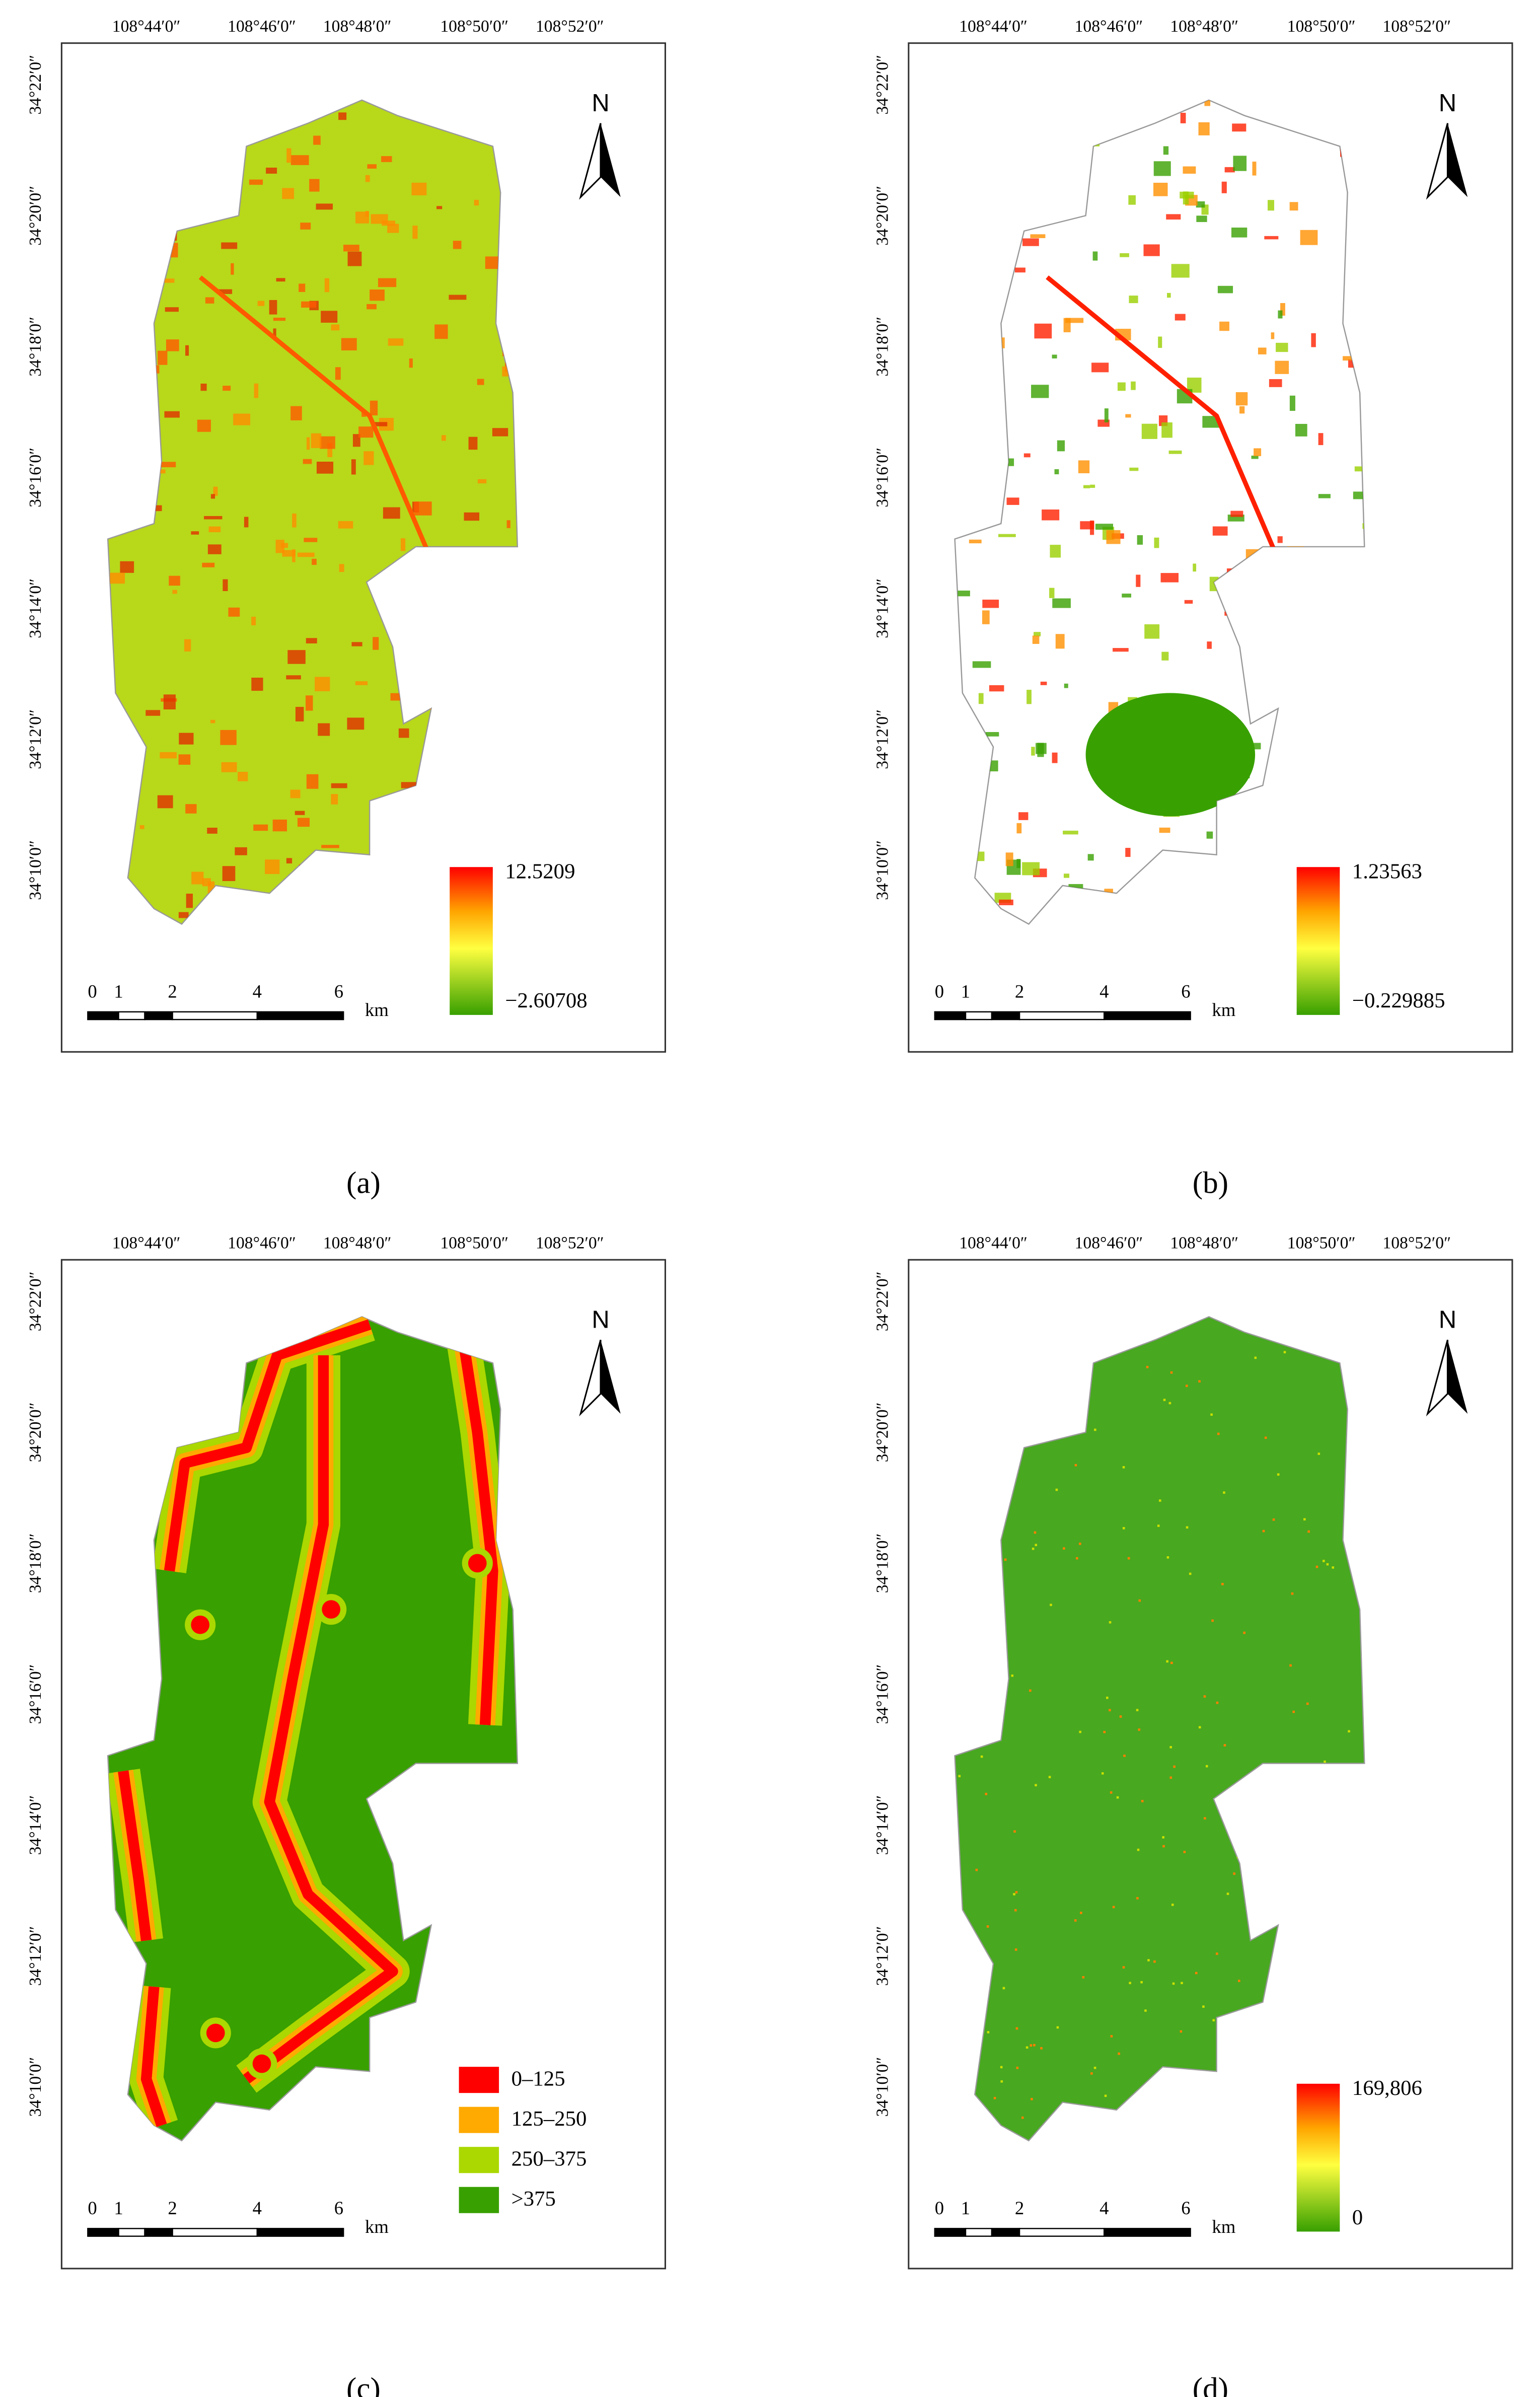  Describe the element at coordinates (882, 739) in the screenshot. I see `lat-label: 34°12′0″` at that location.